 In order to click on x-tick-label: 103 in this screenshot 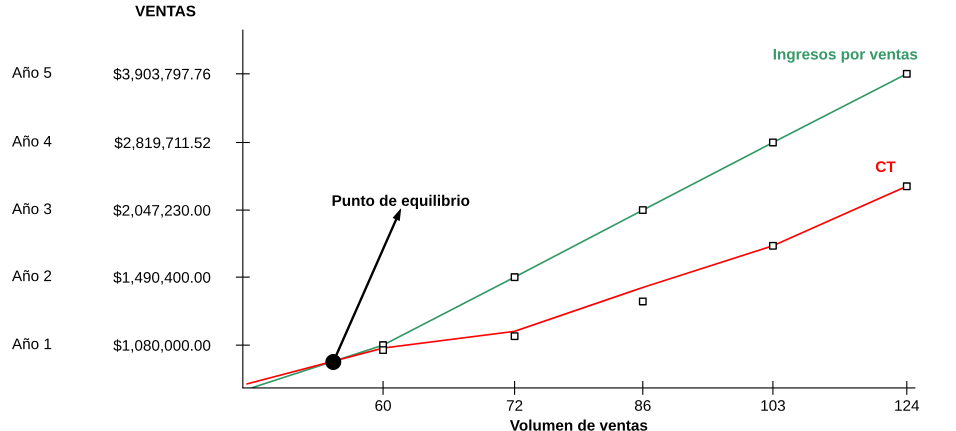, I will do `click(773, 405)`.